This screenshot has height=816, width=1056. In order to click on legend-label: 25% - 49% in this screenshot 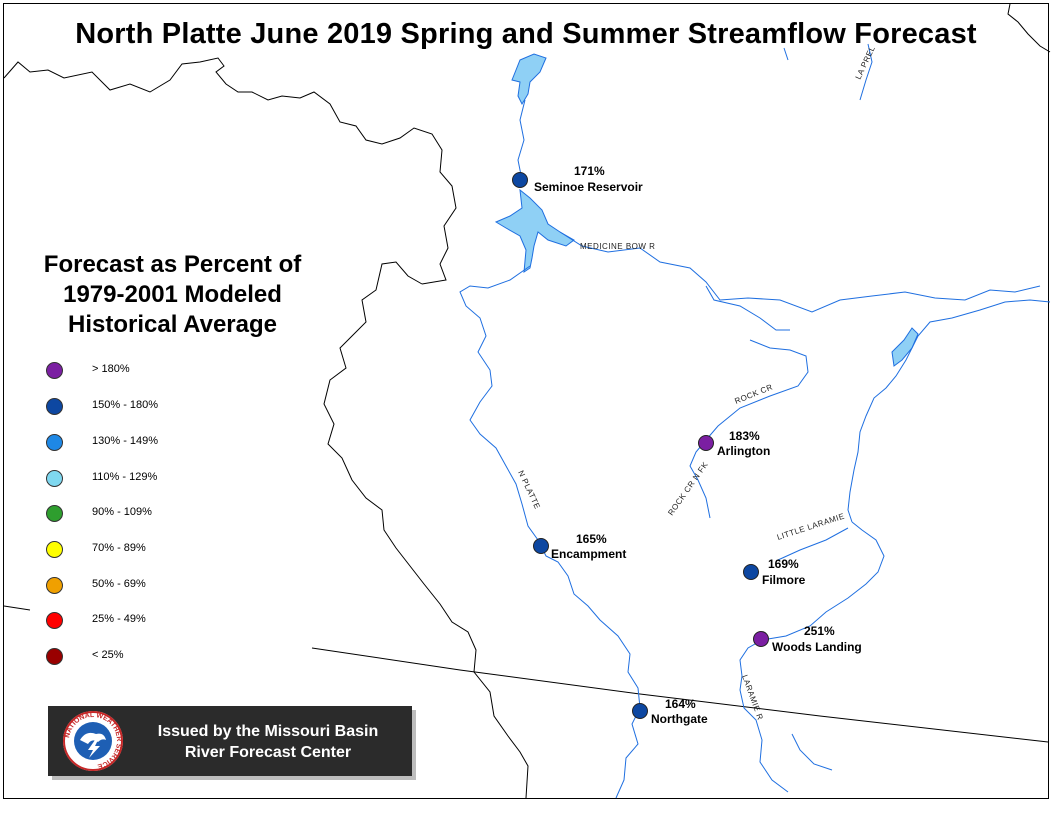, I will do `click(119, 619)`.